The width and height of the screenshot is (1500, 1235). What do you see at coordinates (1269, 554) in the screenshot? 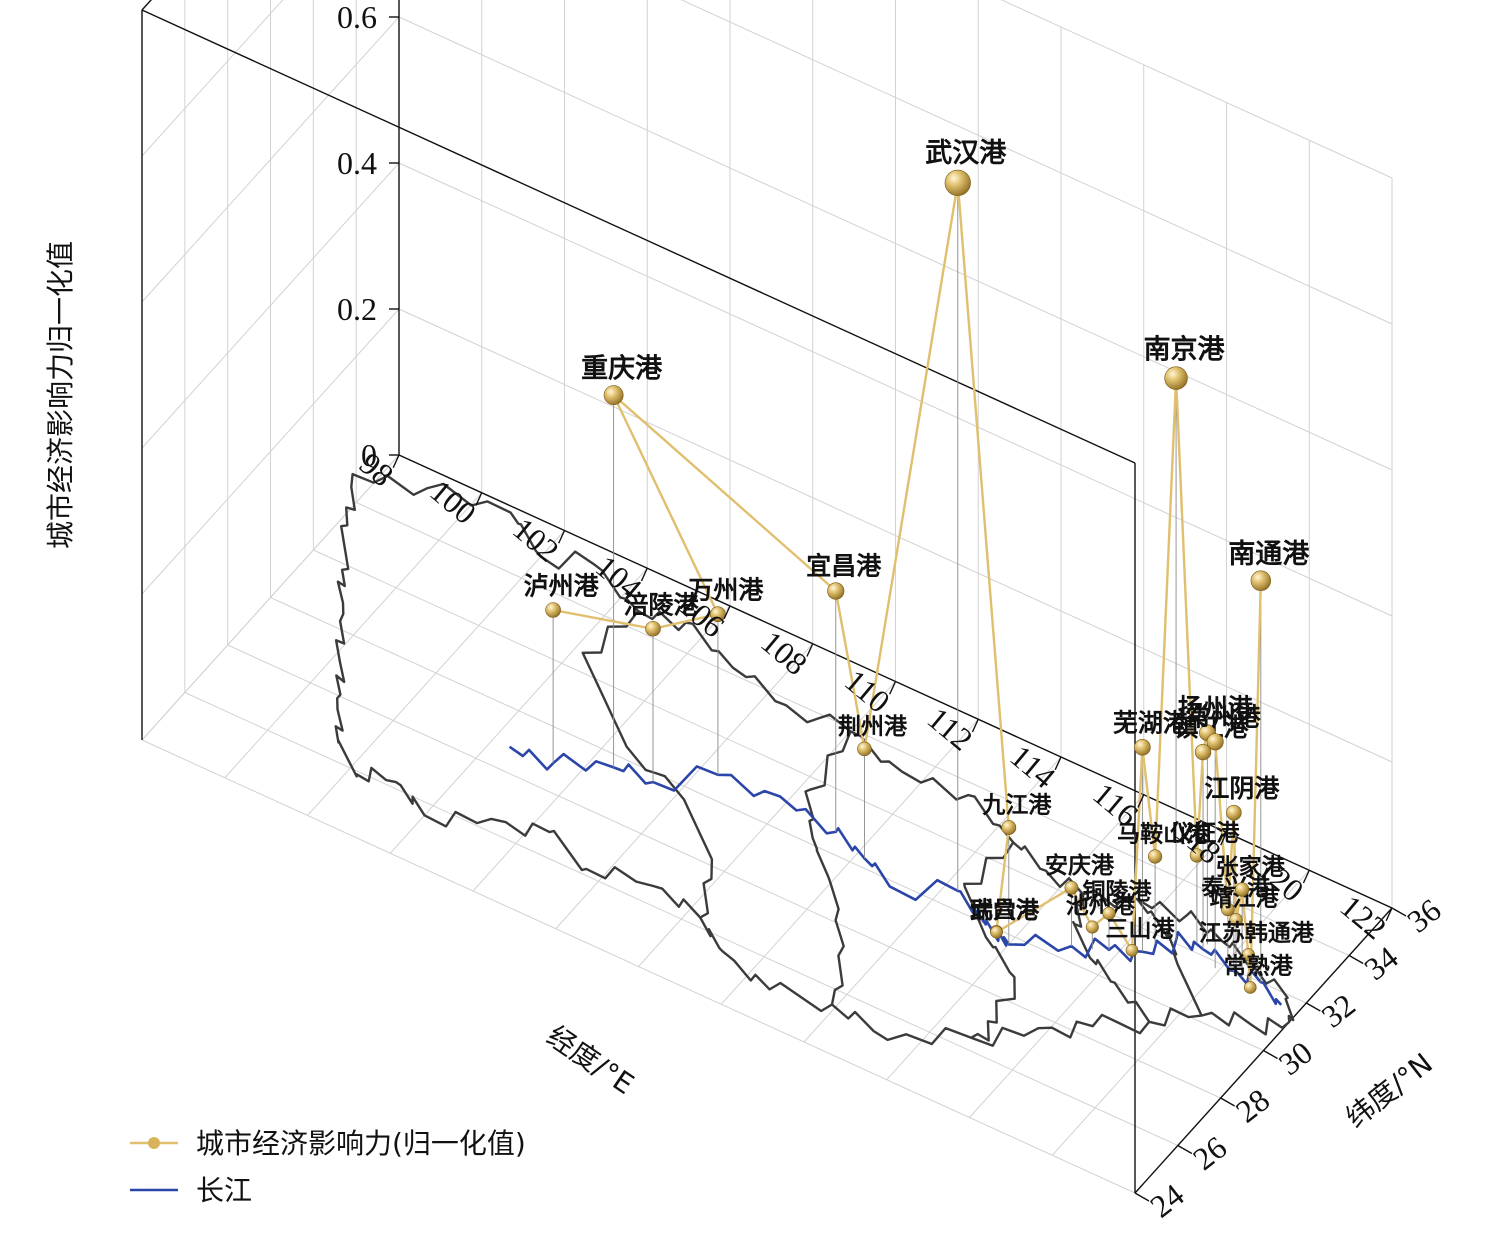
I see `port-label: 南通港` at bounding box center [1269, 554].